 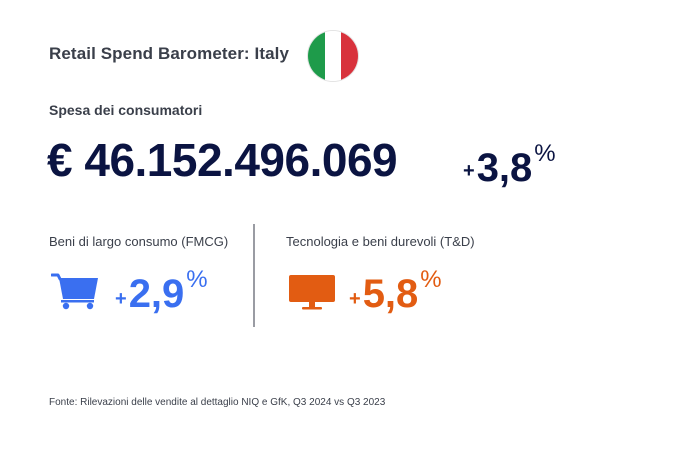 What do you see at coordinates (222, 160) in the screenshot?
I see `consumer-spend-amount: € 46.152.496.069` at bounding box center [222, 160].